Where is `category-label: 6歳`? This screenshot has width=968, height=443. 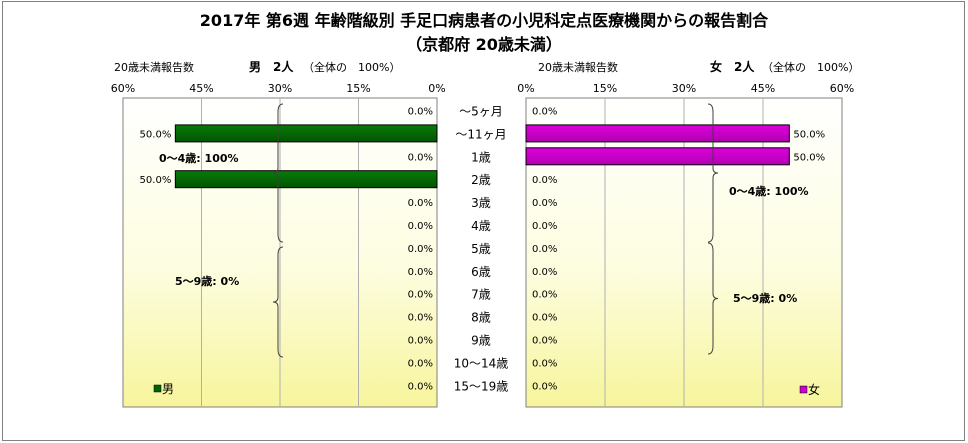 category-label: 6歳 is located at coordinates (481, 272).